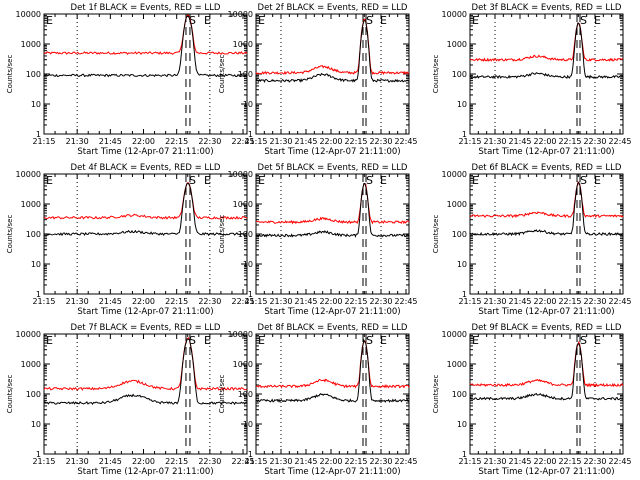 The width and height of the screenshot is (640, 480). What do you see at coordinates (146, 328) in the screenshot?
I see `panel-title: Det 7f BLACK = Events, RED = LLD` at bounding box center [146, 328].